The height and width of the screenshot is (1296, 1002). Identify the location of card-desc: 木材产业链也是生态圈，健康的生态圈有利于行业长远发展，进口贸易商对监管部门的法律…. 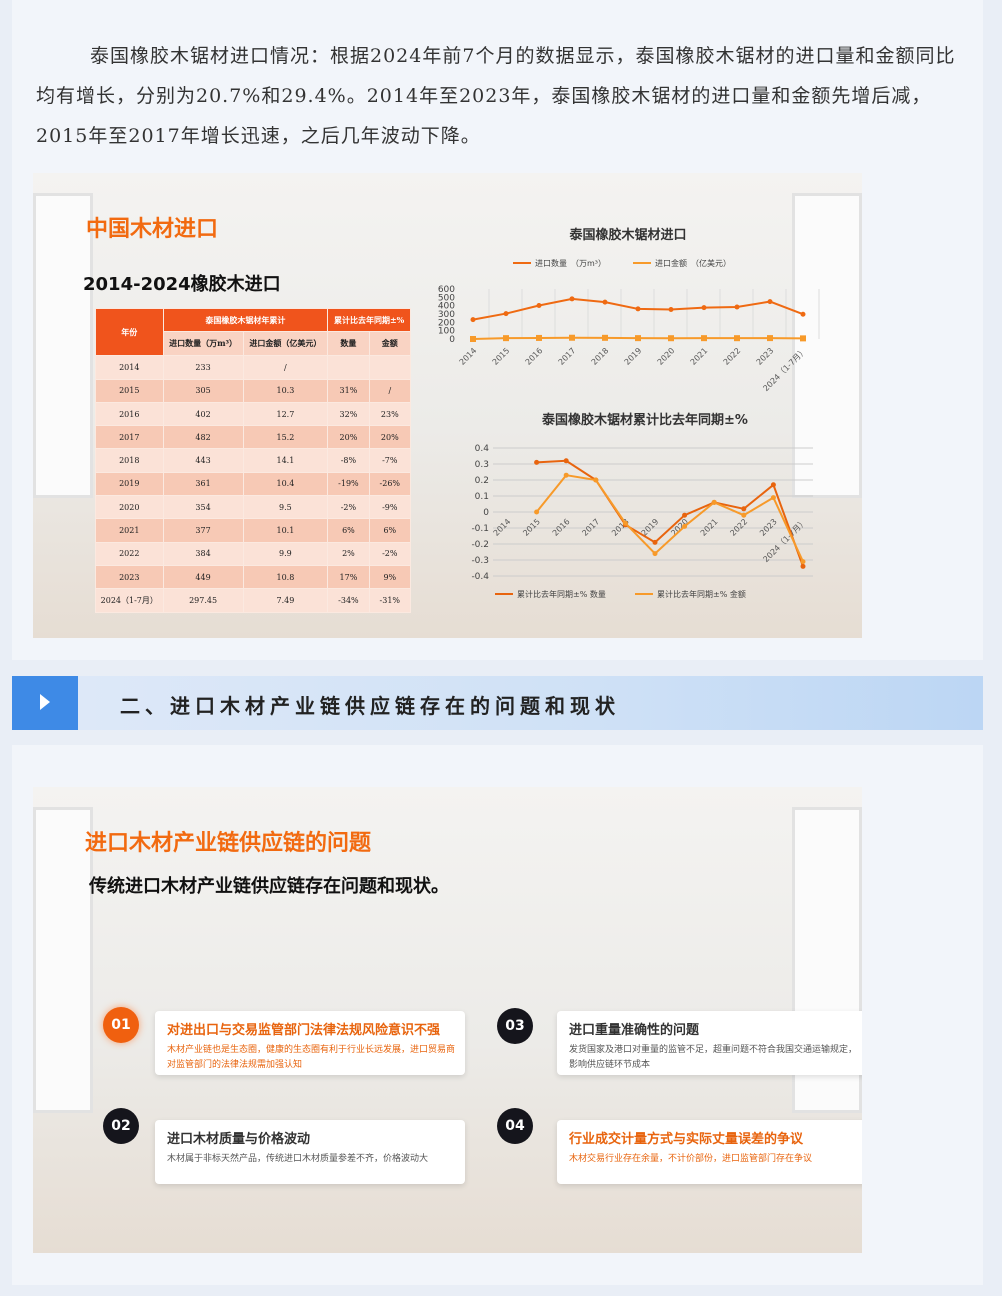
(311, 1057).